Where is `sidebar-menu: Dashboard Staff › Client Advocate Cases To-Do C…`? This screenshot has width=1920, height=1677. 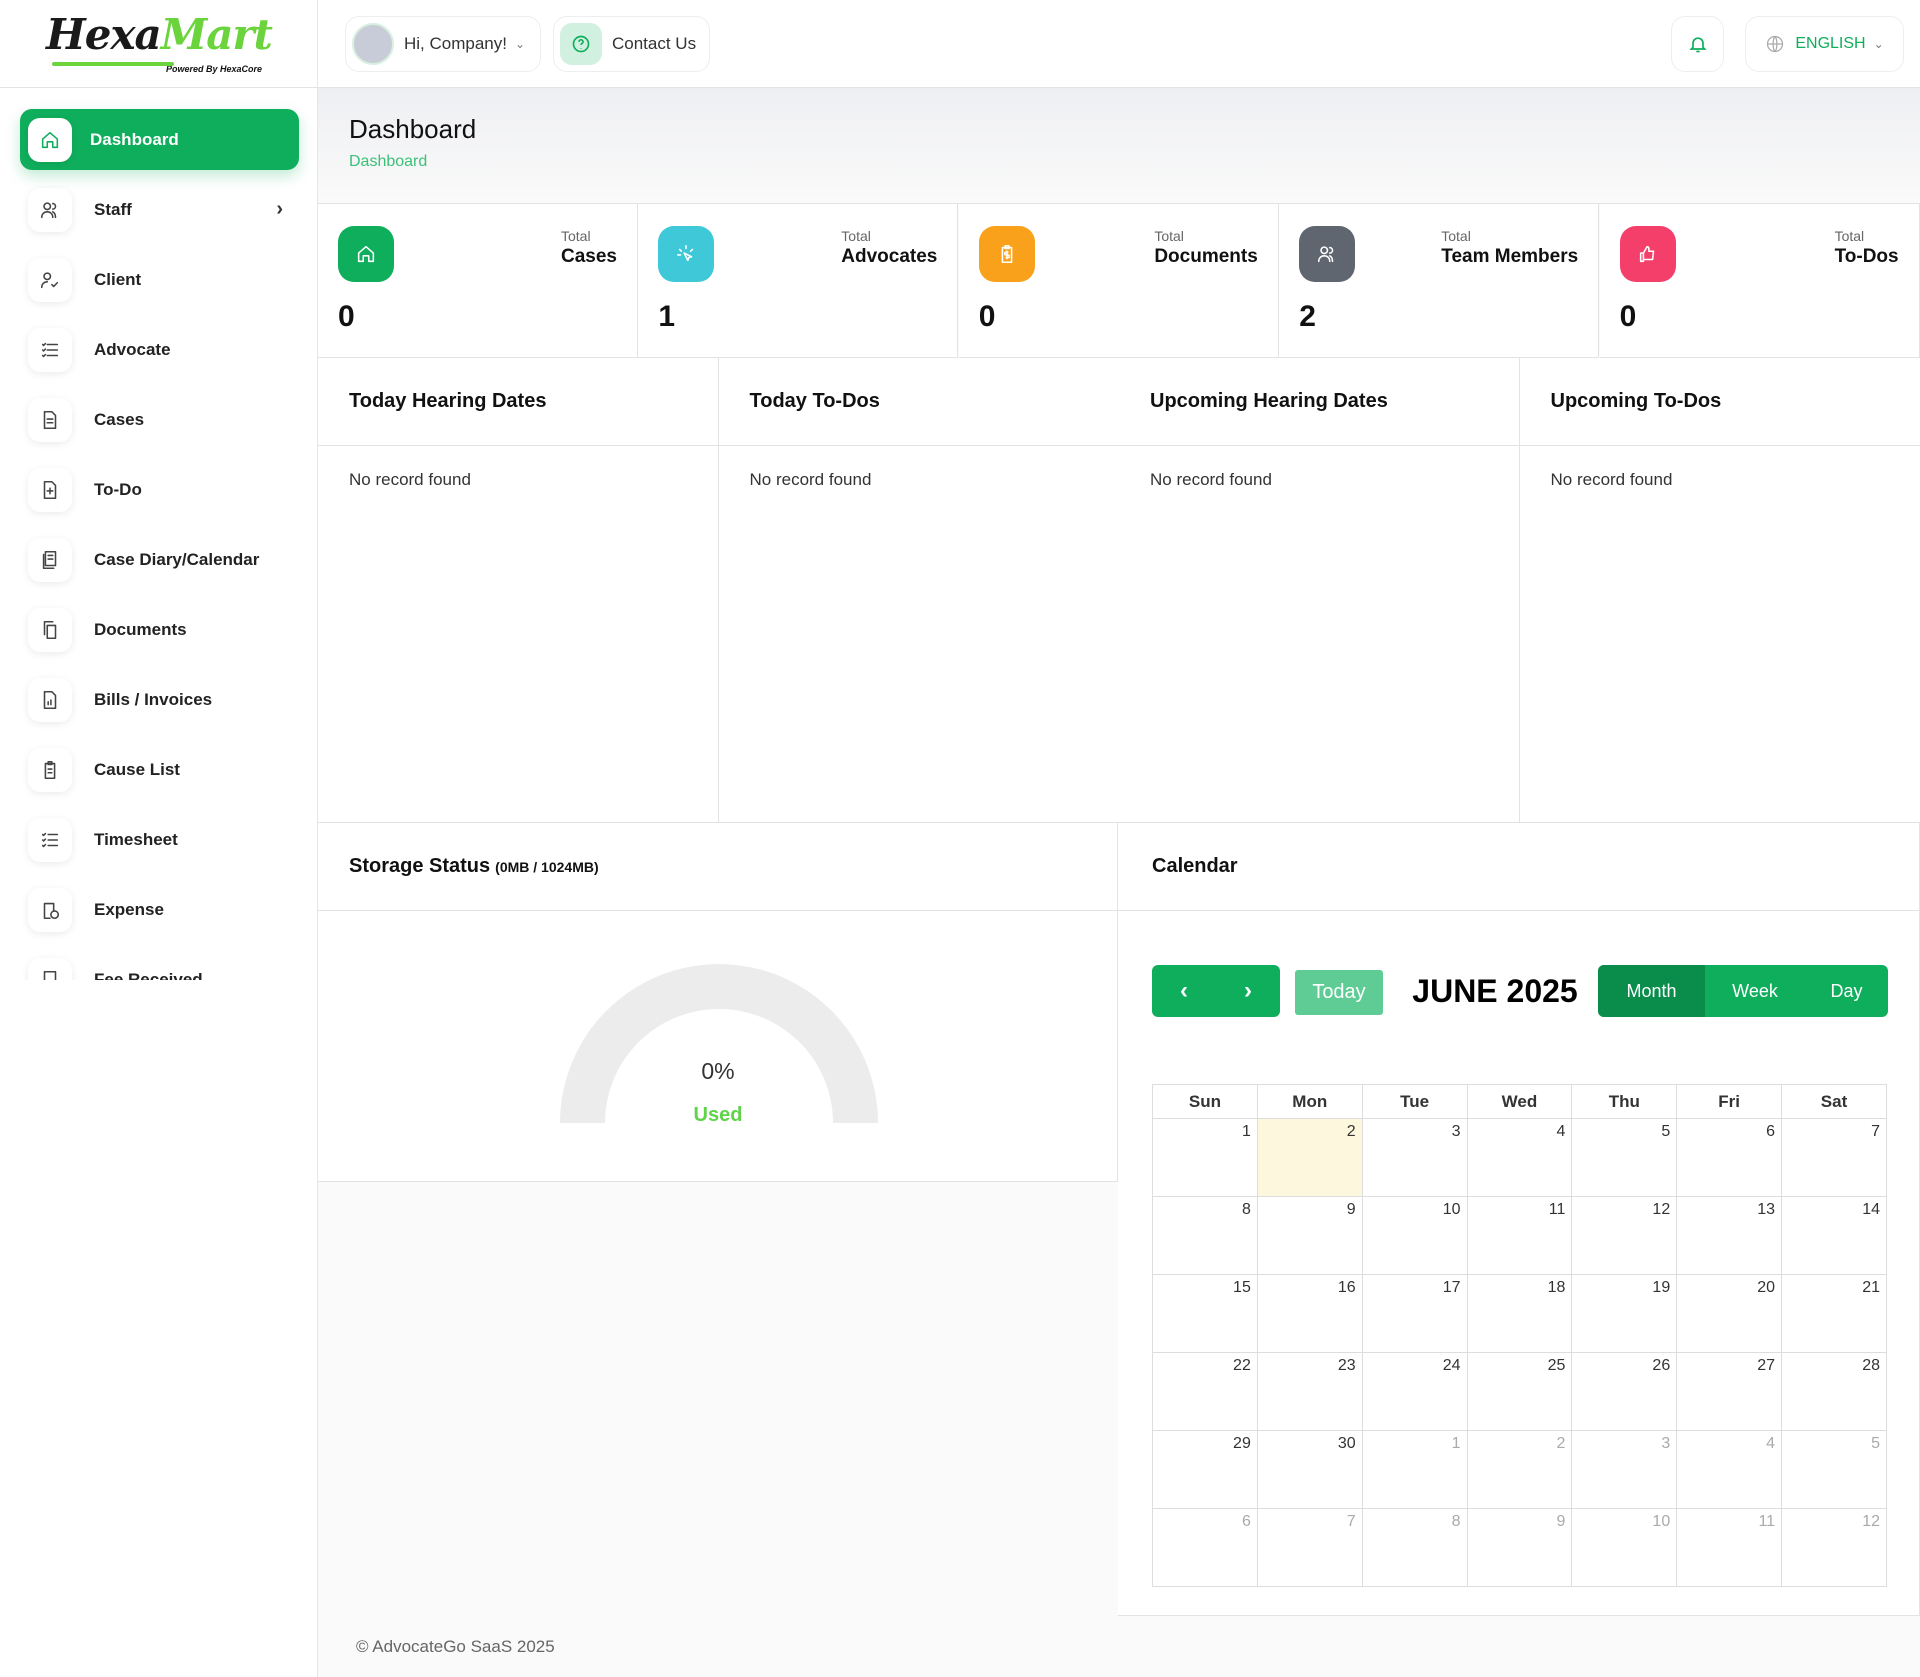
sidebar-menu: Dashboard Staff › Client Advocate Cases To-Do C… is located at coordinates (159, 540).